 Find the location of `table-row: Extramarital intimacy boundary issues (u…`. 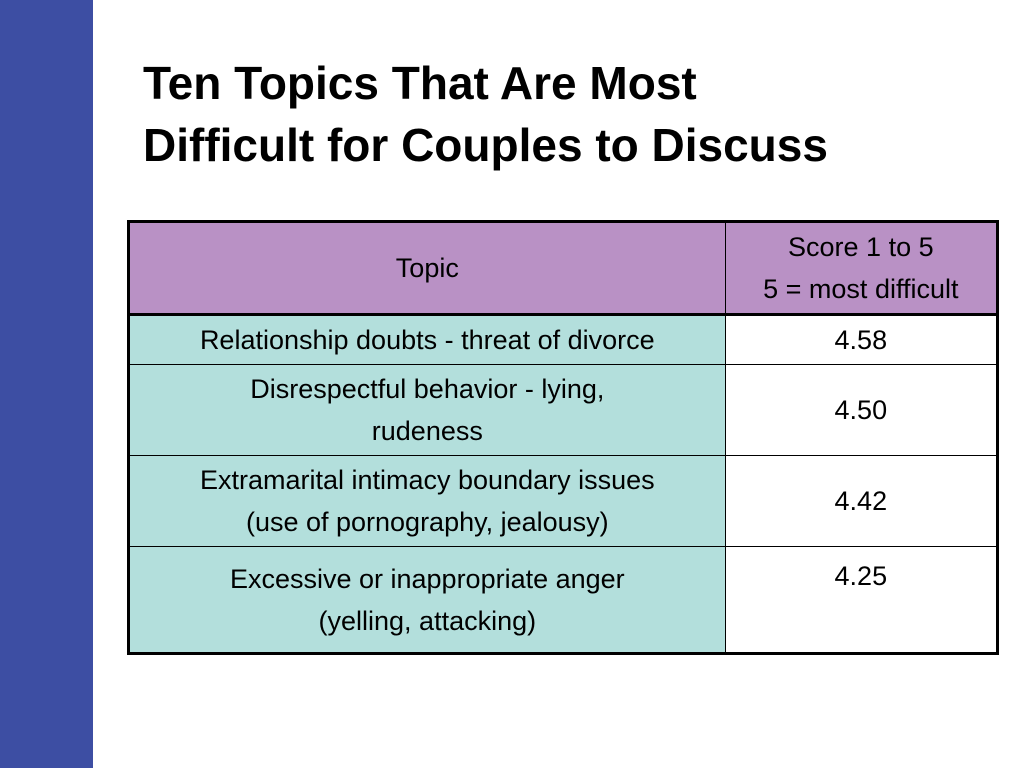

table-row: Extramarital intimacy boundary issues (u… is located at coordinates (563, 501).